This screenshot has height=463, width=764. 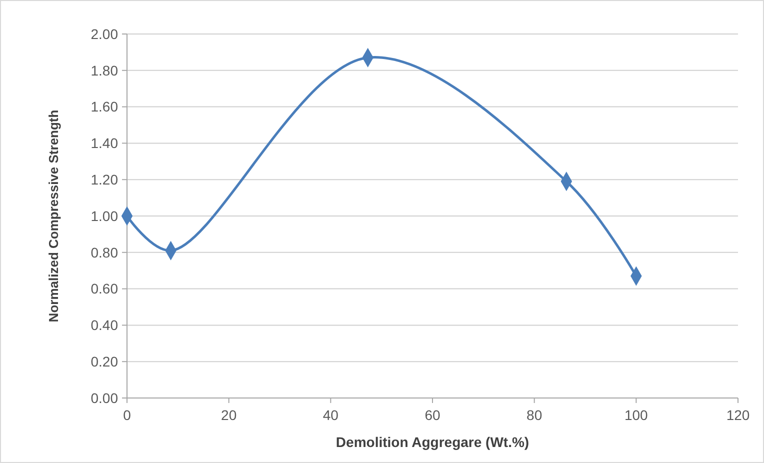 I want to click on x-tick-label: 100, so click(x=636, y=415).